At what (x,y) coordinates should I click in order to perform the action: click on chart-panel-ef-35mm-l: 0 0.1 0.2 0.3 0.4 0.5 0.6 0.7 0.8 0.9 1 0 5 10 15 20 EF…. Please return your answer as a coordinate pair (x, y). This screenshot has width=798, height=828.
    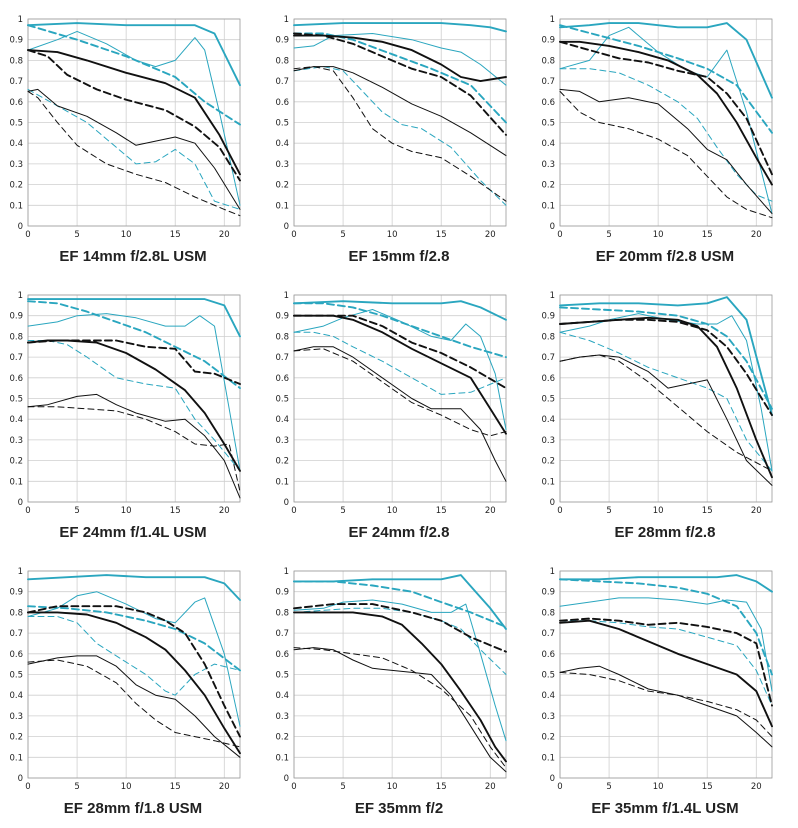
    Looking at the image, I should click on (665, 690).